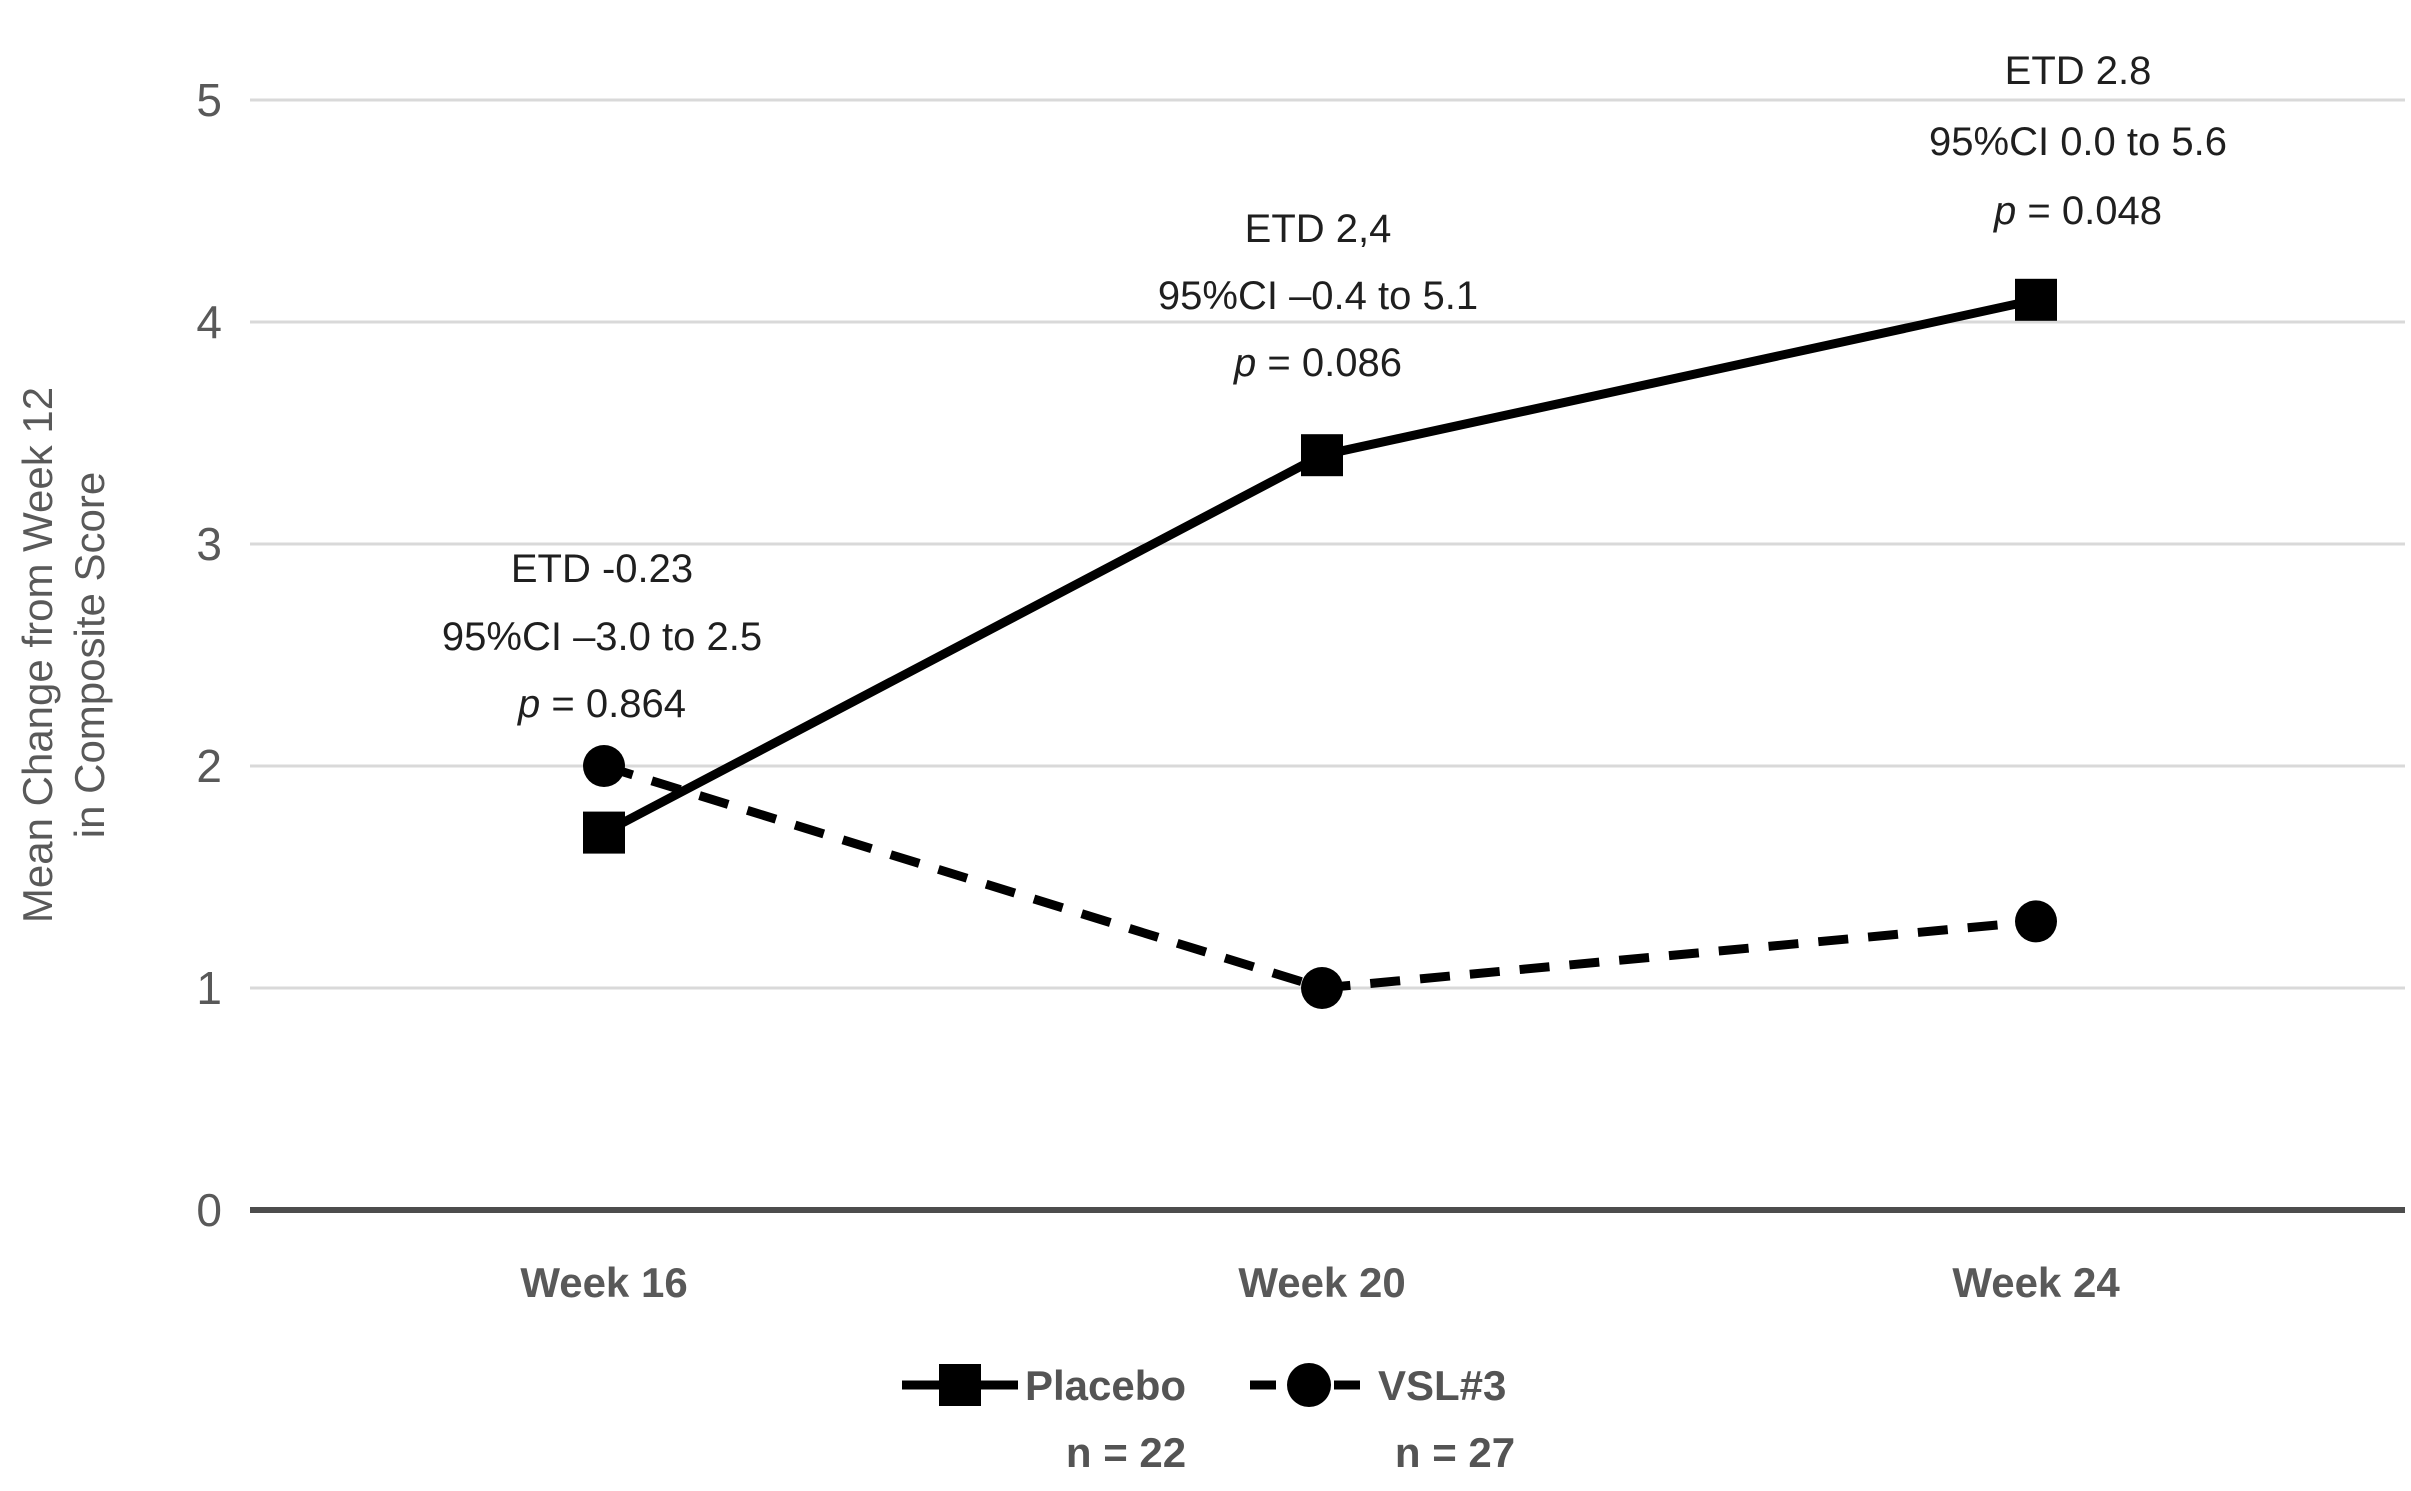 This screenshot has height=1491, width=2411. What do you see at coordinates (602, 569) in the screenshot?
I see `annotation-week16-etd: ETD -0.23` at bounding box center [602, 569].